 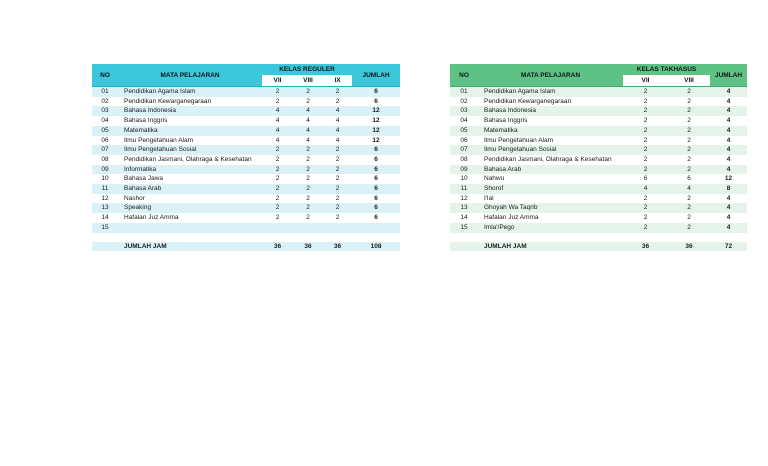 What do you see at coordinates (464, 101) in the screenshot?
I see `cell-no: 02` at bounding box center [464, 101].